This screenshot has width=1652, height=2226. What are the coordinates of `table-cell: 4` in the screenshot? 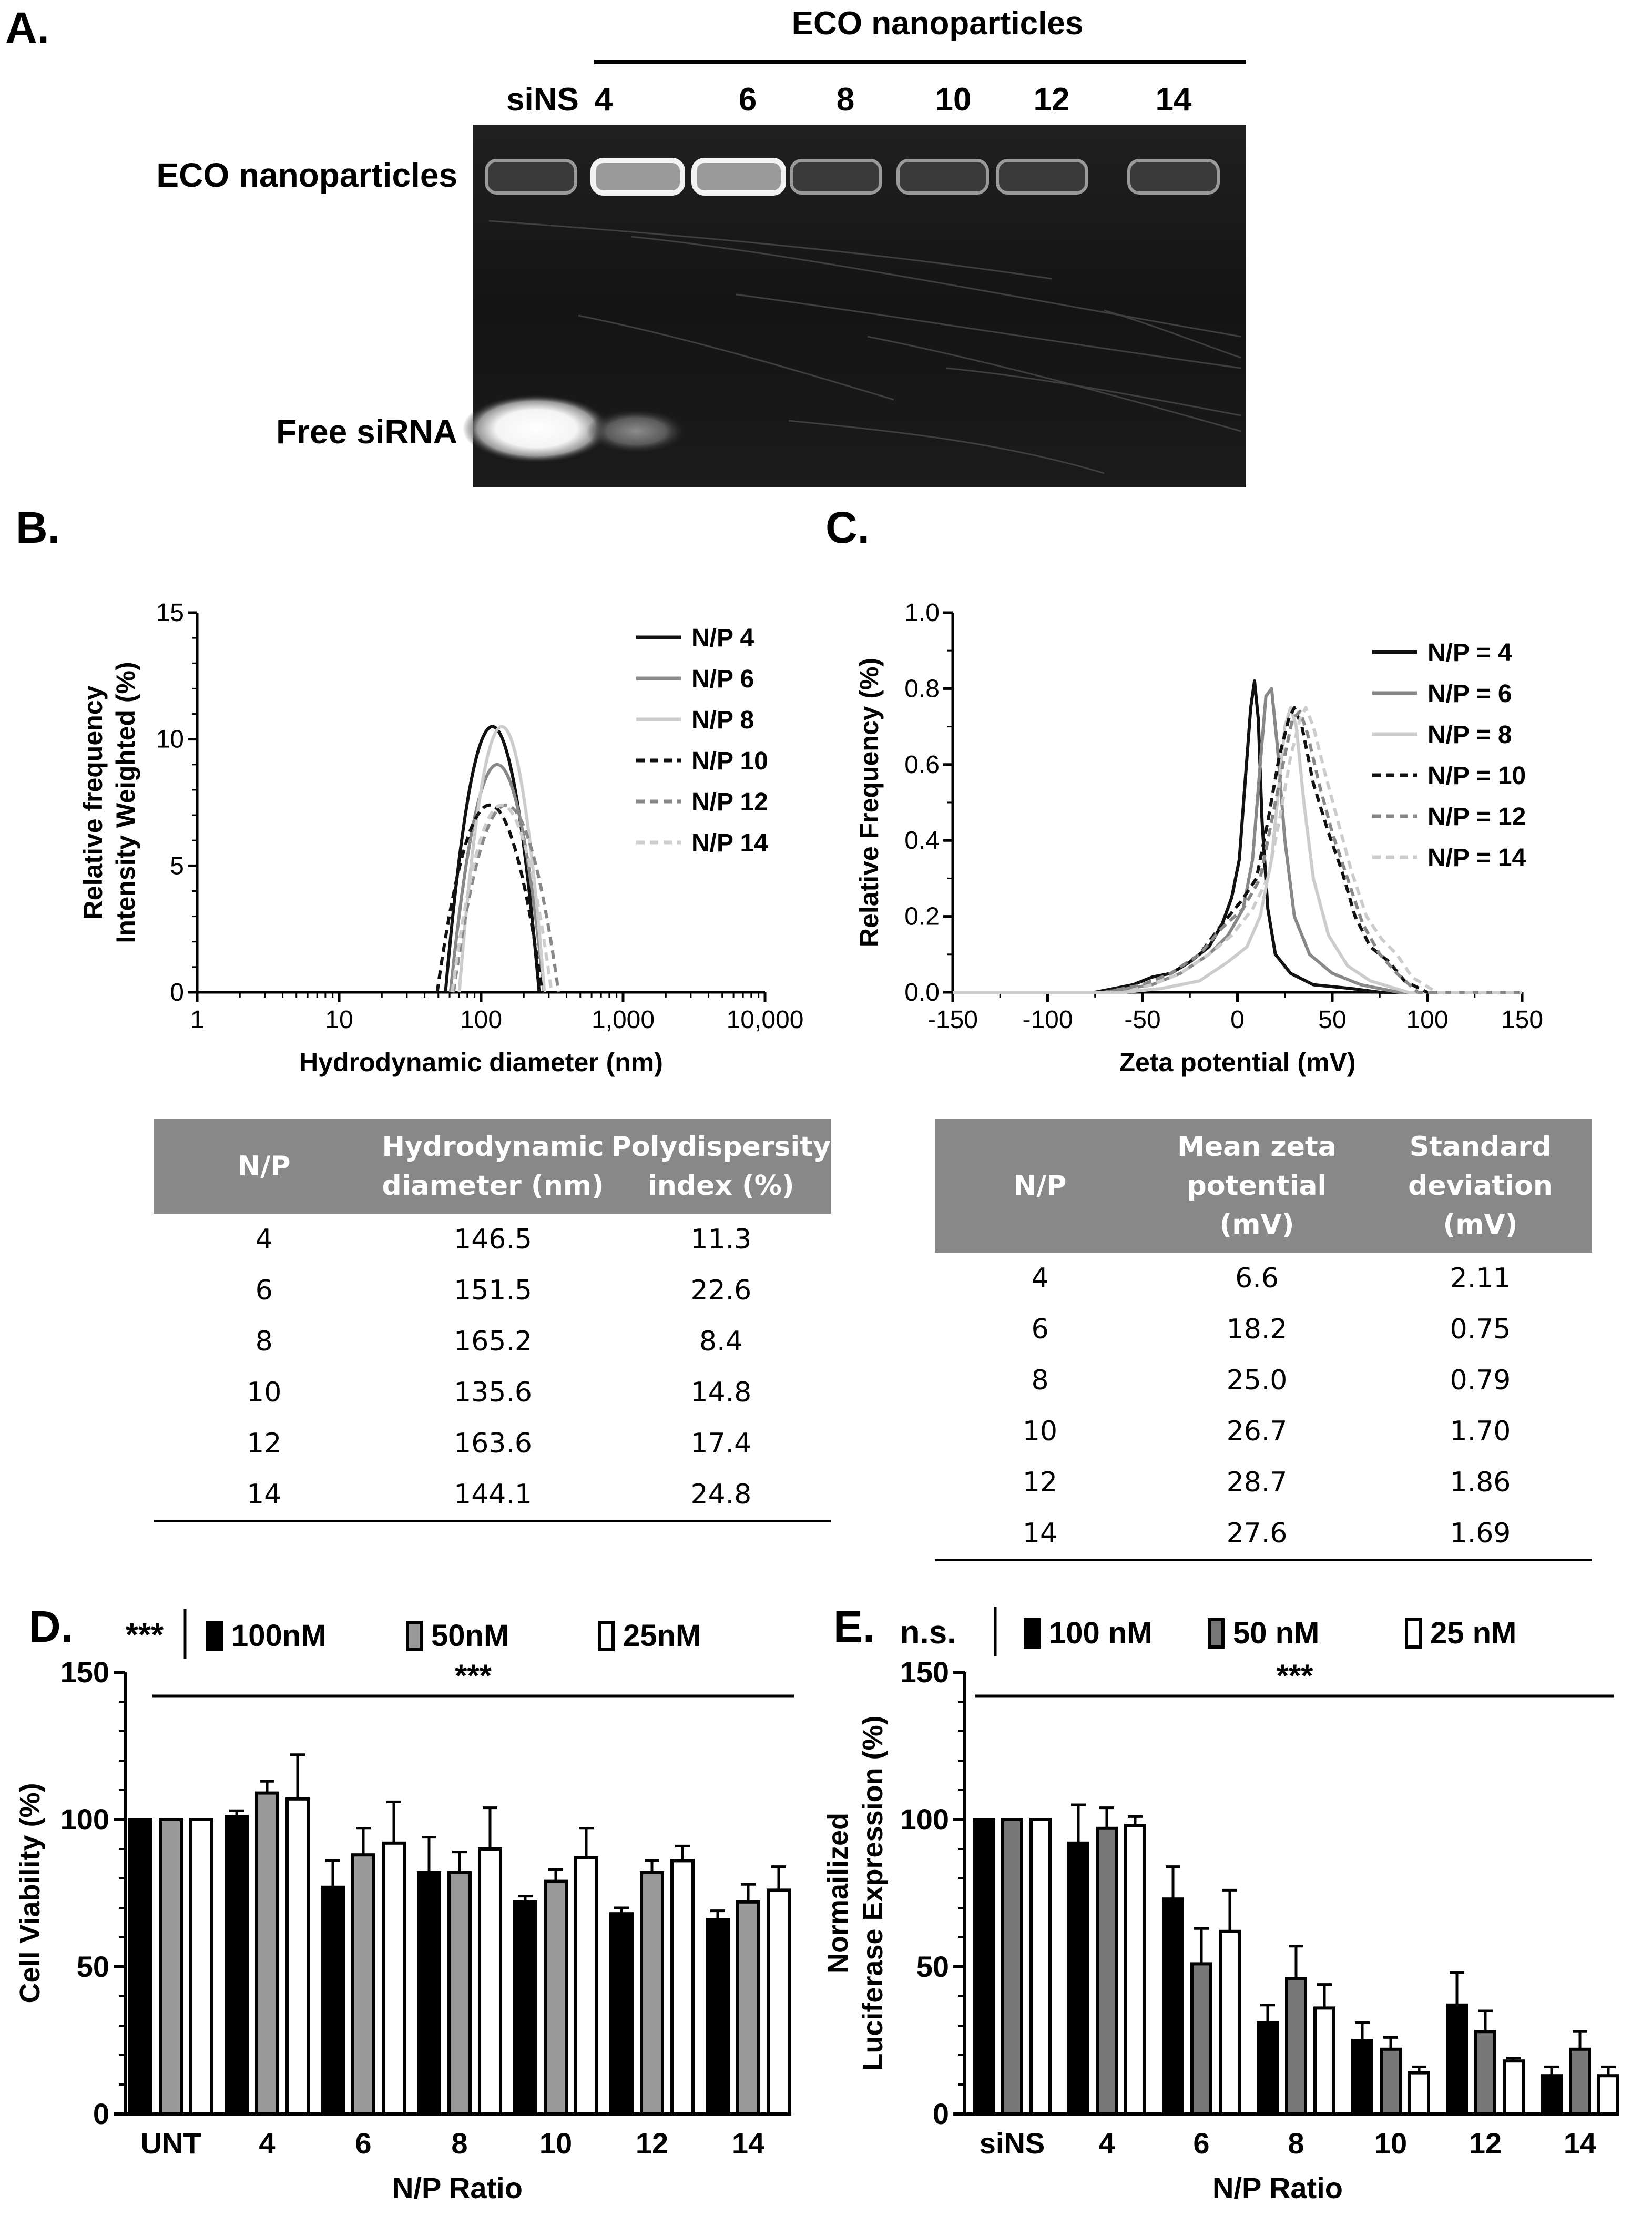 It's located at (1040, 1278).